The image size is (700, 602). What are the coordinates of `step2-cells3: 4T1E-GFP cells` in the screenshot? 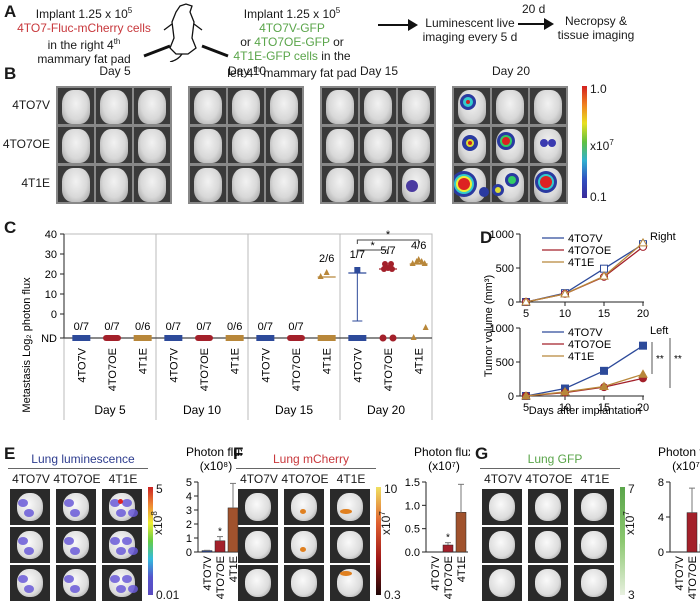 It's located at (275, 56).